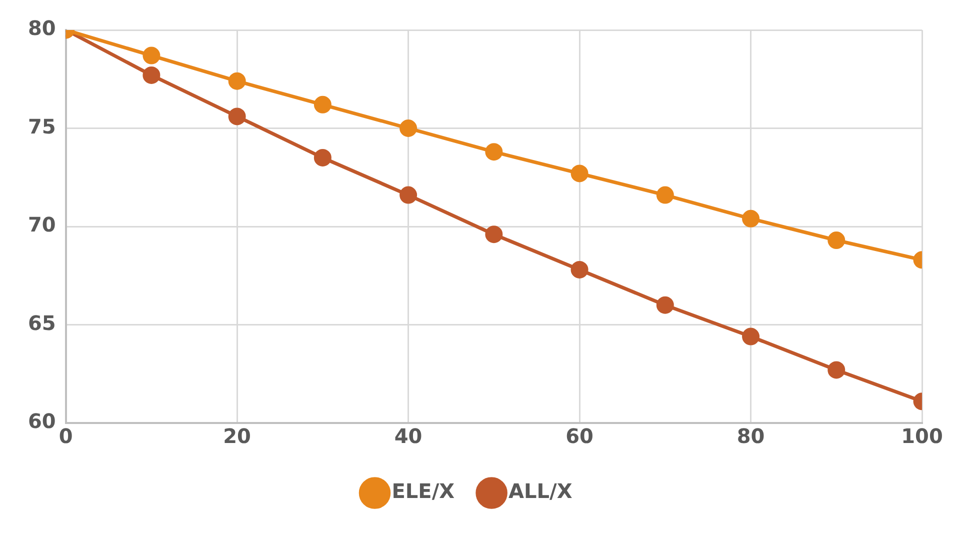 This screenshot has width=962, height=535. Describe the element at coordinates (42, 224) in the screenshot. I see `y-tick-label: 70` at that location.